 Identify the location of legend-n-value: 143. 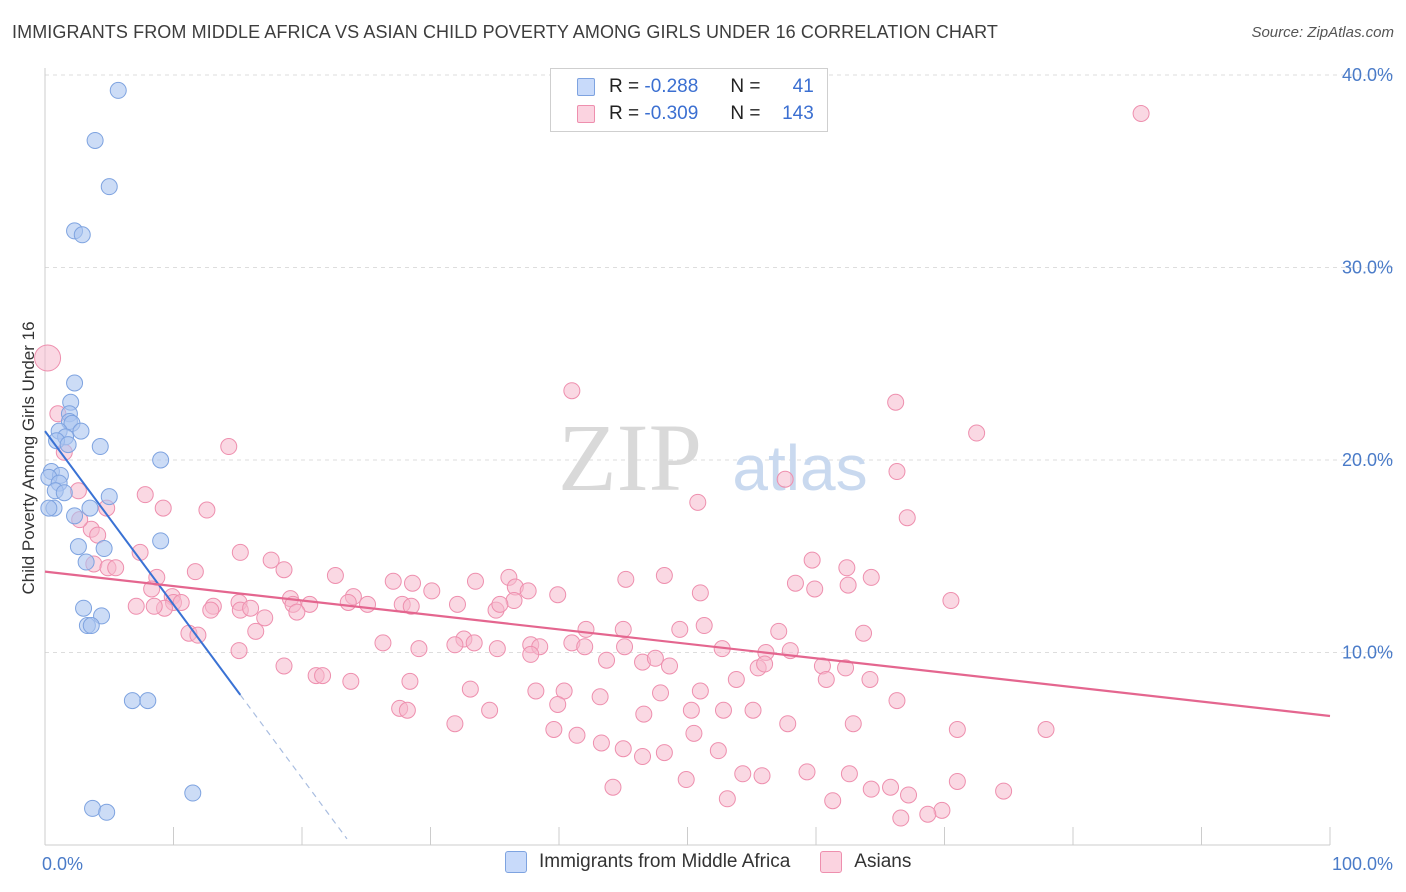
(798, 113).